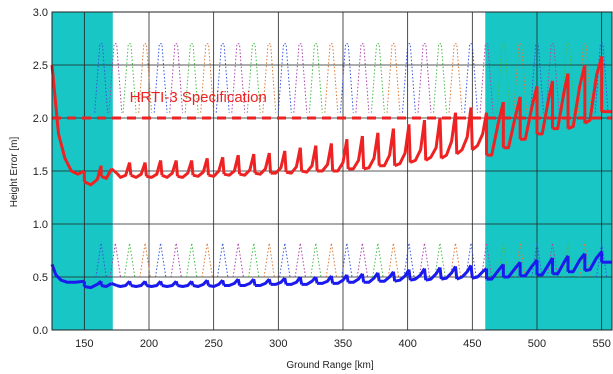 This screenshot has height=374, width=613. Describe the element at coordinates (84, 344) in the screenshot. I see `x-tick-150: 150` at that location.